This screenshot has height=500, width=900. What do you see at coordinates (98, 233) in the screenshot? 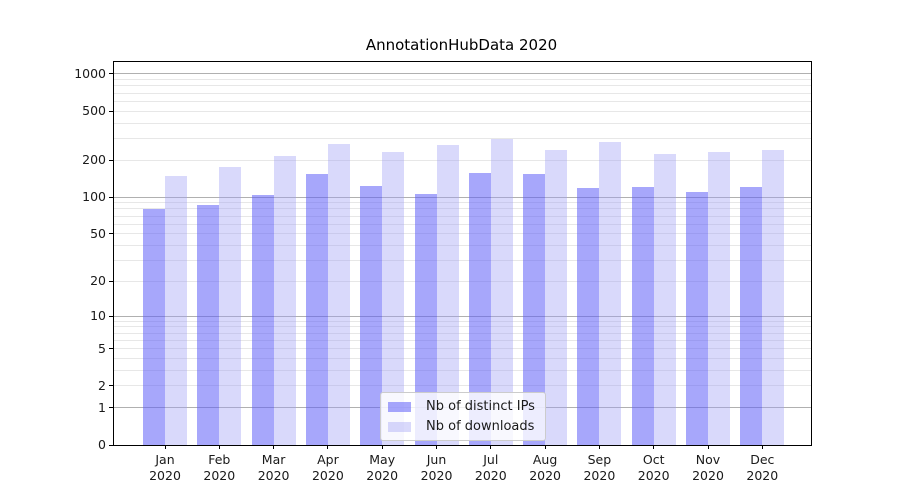
I see `y-tick-label: 50` at bounding box center [98, 233].